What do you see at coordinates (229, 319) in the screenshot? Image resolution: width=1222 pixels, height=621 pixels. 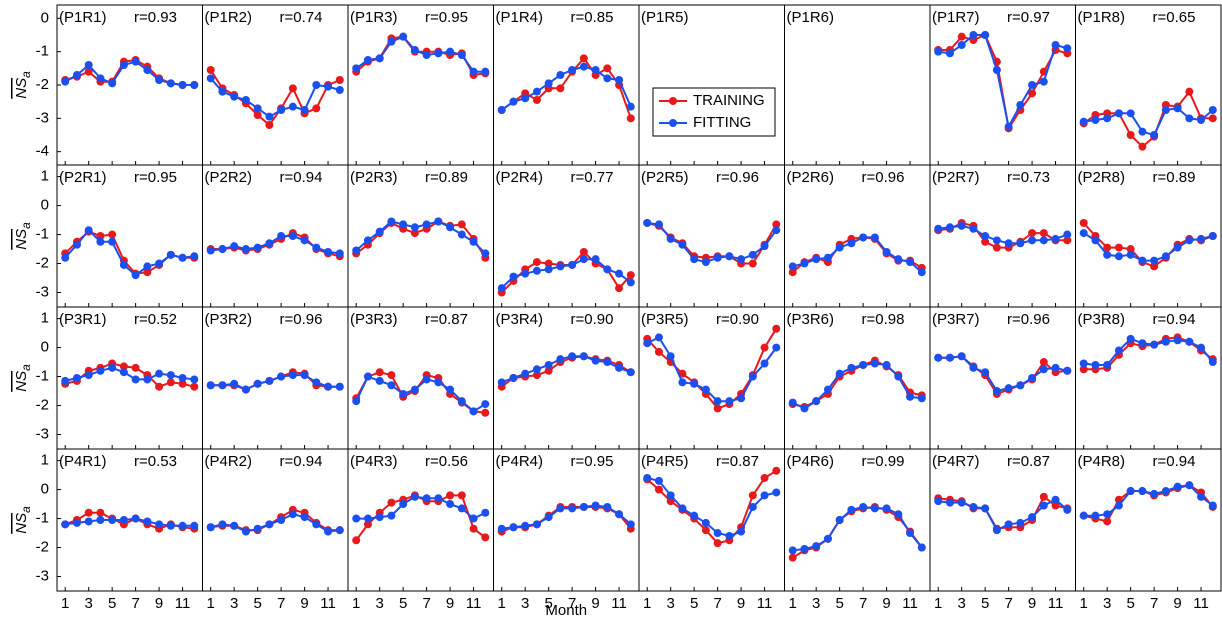 I see `panel-label: (P3R2)` at bounding box center [229, 319].